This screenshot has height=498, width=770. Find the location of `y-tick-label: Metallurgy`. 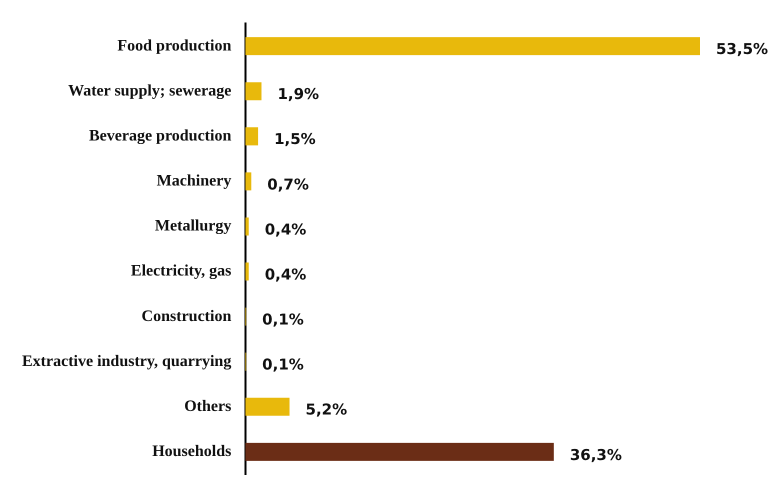

y-tick-label: Metallurgy is located at coordinates (193, 226).